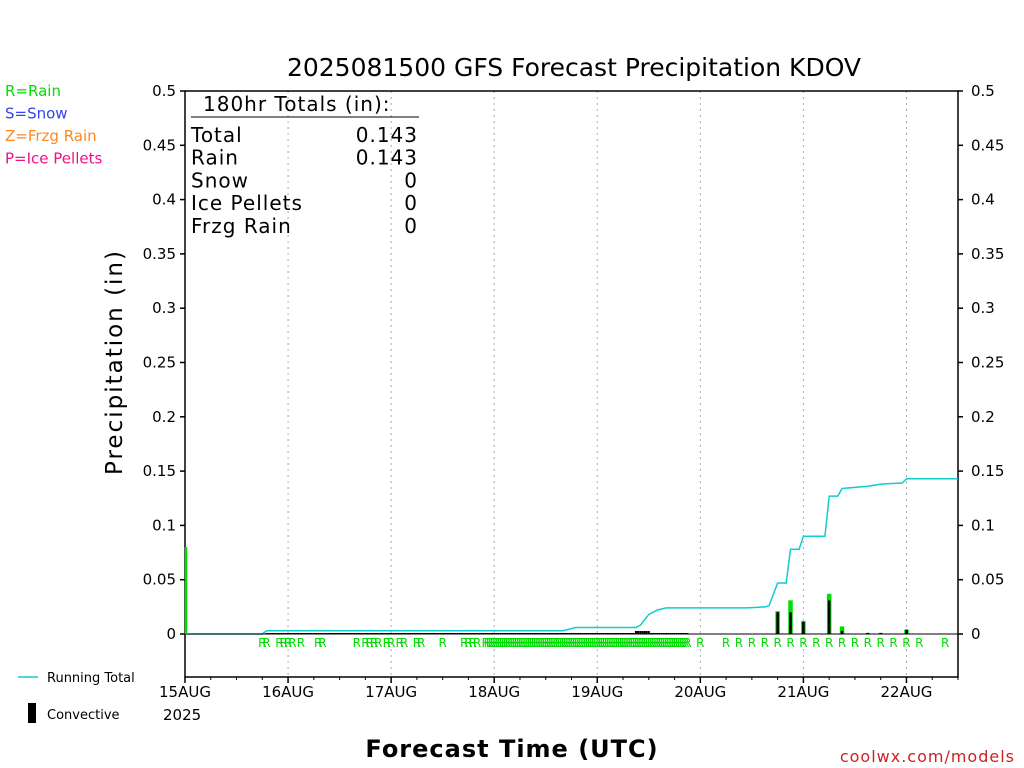  I want to click on series-legend: Running Total Convective, so click(76, 697).